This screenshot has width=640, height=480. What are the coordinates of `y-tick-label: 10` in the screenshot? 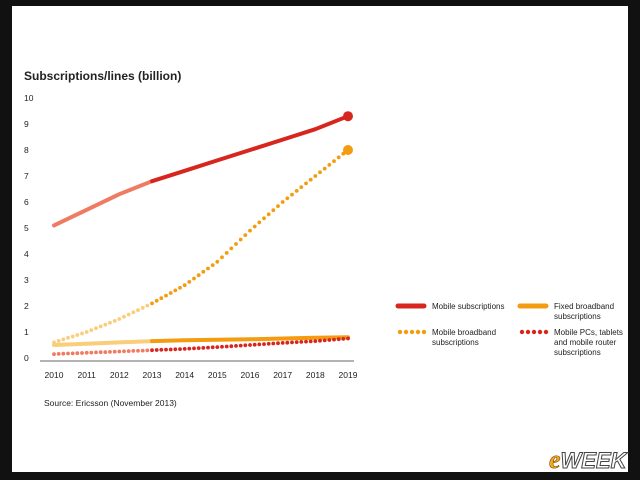 It's located at (29, 98).